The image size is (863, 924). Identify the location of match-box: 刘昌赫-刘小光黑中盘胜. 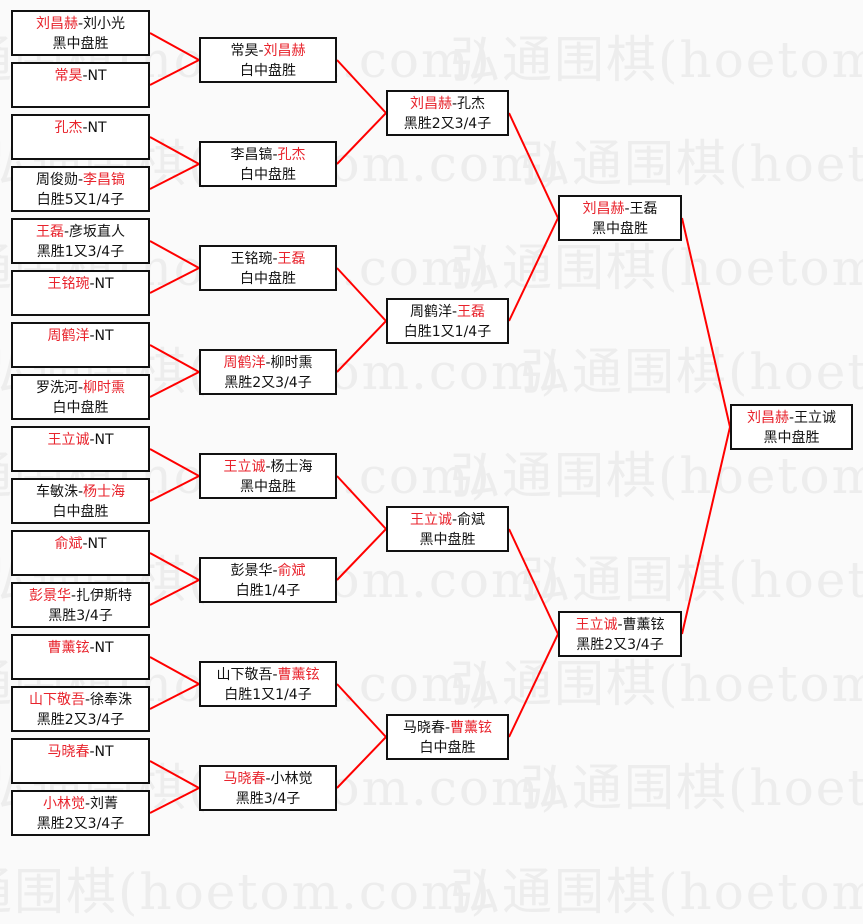
(80, 33).